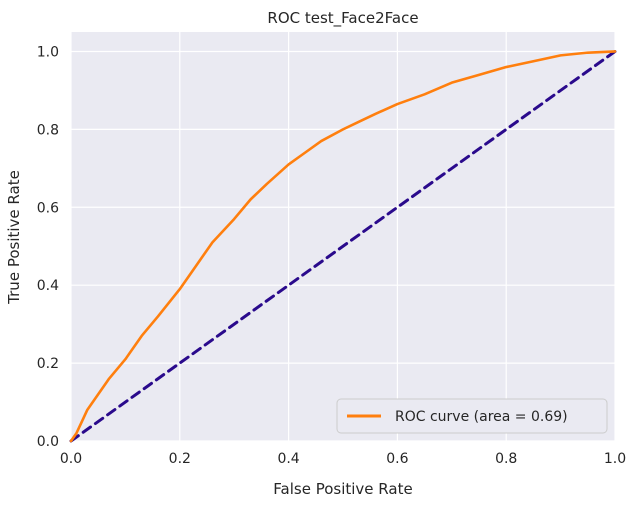 This screenshot has height=505, width=643. What do you see at coordinates (48, 364) in the screenshot?
I see `y-tick-label: 0.2` at bounding box center [48, 364].